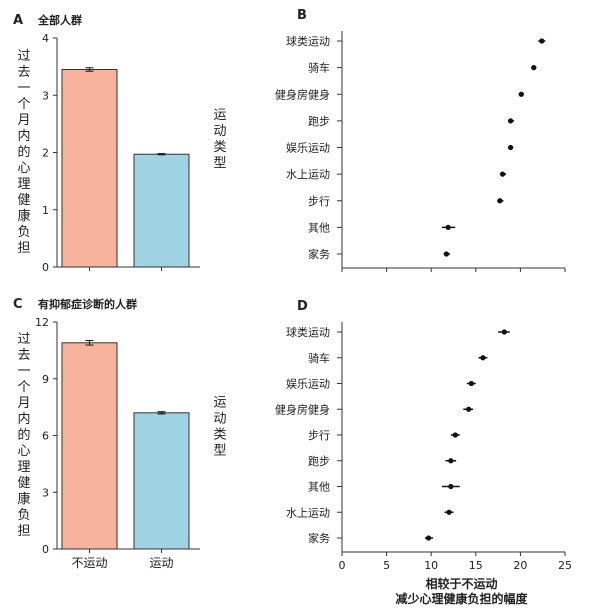 This screenshot has width=600, height=615. I want to click on panel-letter: D, so click(302, 306).